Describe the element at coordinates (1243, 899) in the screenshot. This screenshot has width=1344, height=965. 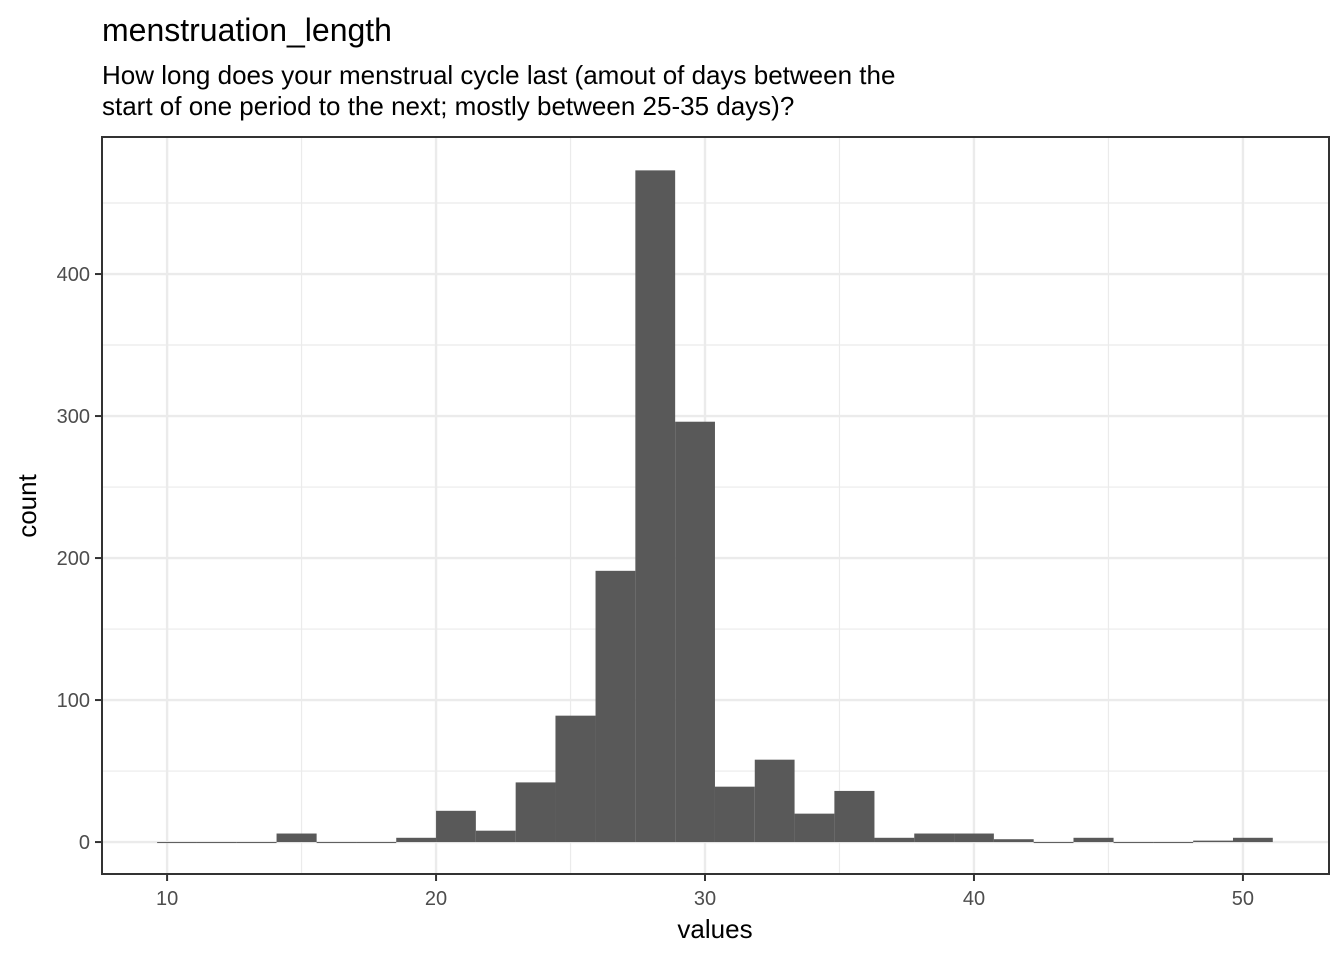
I see `x-tick-label: 50` at that location.